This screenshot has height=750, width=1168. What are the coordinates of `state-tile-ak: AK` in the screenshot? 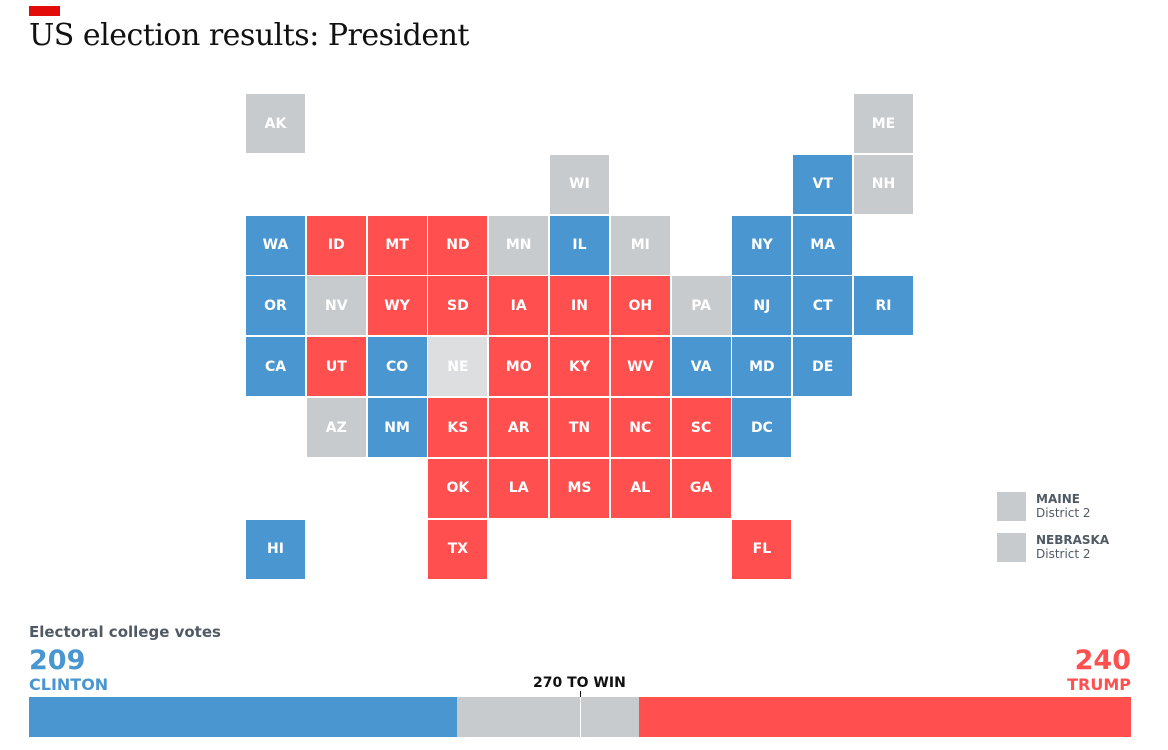 It's located at (275, 123).